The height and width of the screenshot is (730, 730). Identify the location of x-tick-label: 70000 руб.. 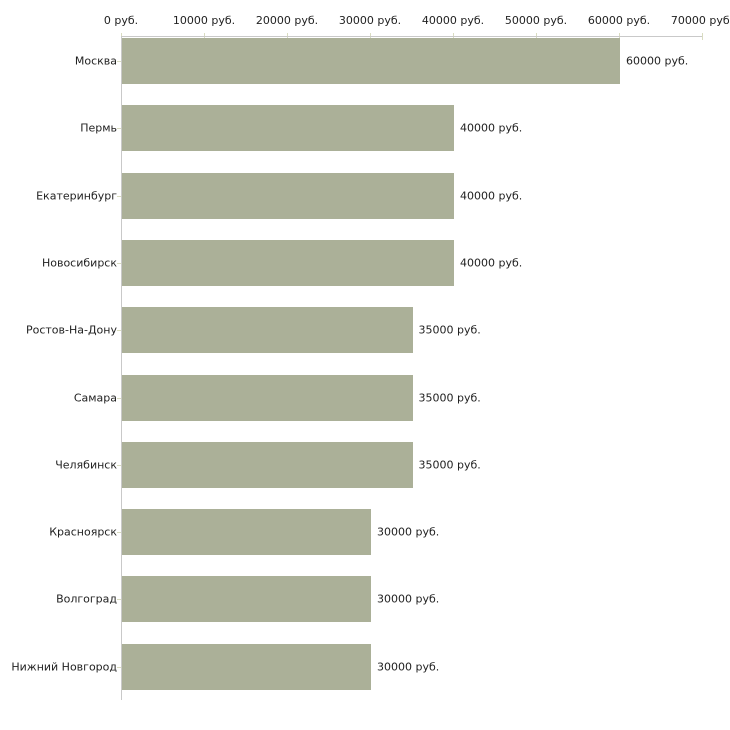
(700, 20).